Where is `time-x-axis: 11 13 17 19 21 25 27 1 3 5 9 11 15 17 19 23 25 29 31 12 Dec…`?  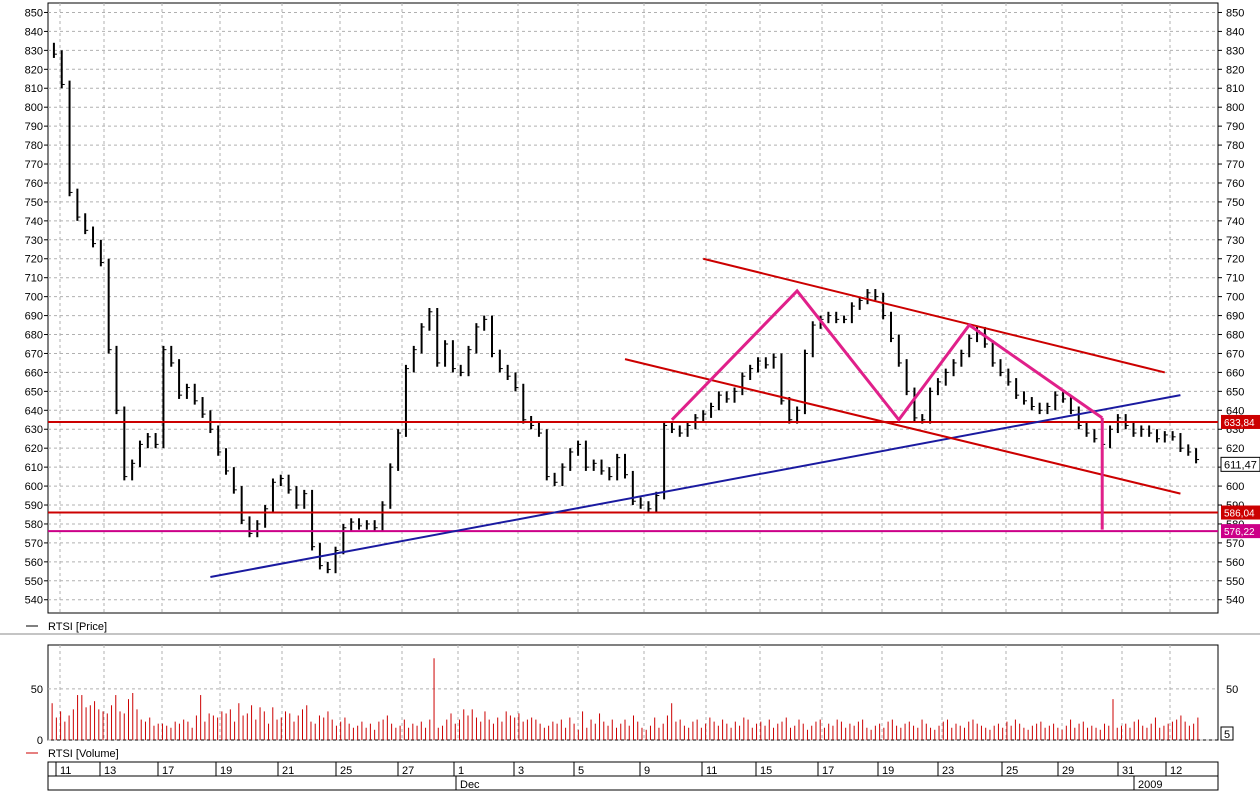 time-x-axis: 11 13 17 19 21 25 27 1 3 5 9 11 15 17 19 23 25 29 31 12 Dec… is located at coordinates (633, 776).